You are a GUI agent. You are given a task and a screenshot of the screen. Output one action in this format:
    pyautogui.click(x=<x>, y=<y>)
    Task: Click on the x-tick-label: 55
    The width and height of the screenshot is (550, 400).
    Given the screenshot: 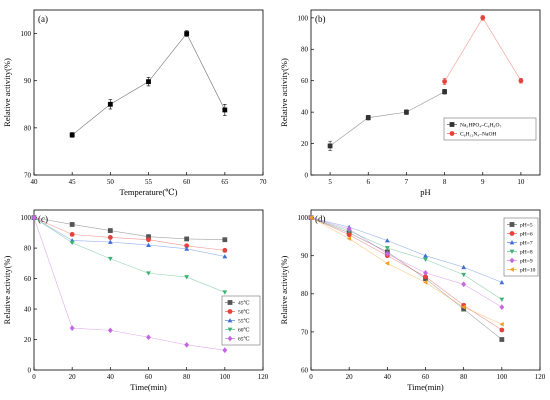 What is the action you would take?
    pyautogui.click(x=149, y=182)
    